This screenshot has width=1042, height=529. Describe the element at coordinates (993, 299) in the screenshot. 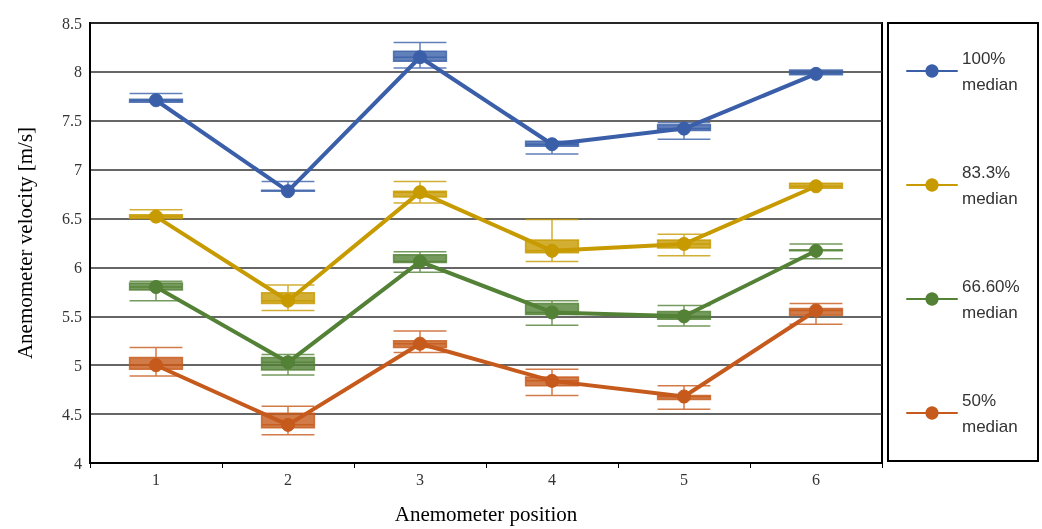

I see `legend-label: 66.60% median` at that location.